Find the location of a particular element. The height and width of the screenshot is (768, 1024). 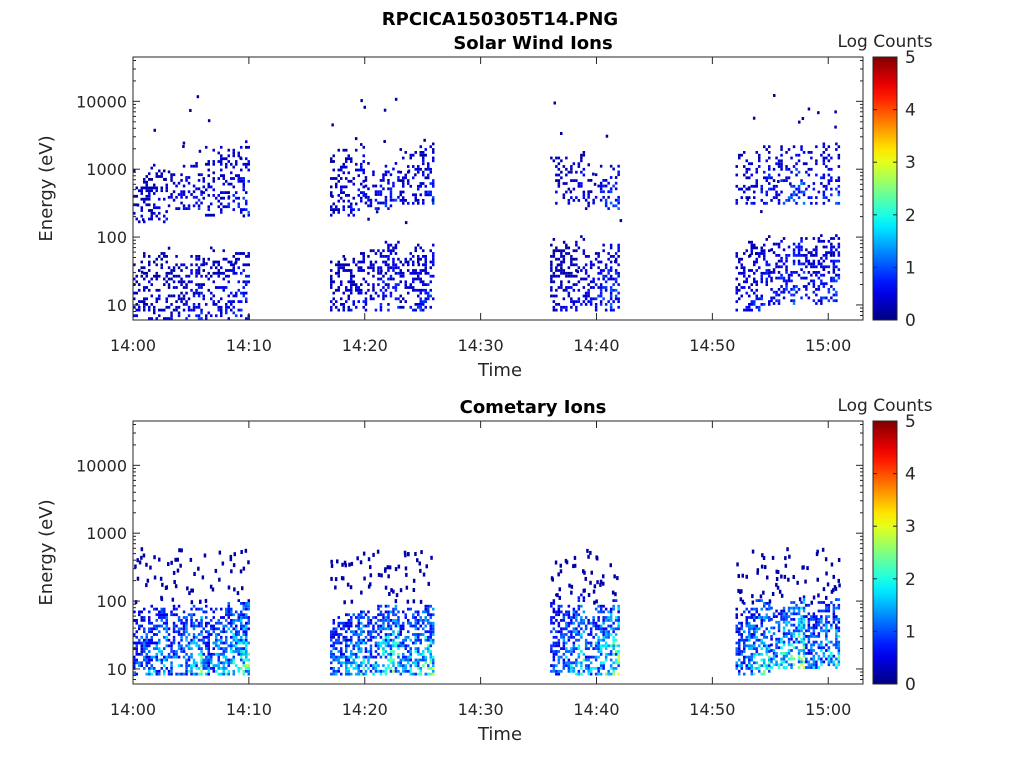

y-tick-label: 10 is located at coordinates (117, 669).